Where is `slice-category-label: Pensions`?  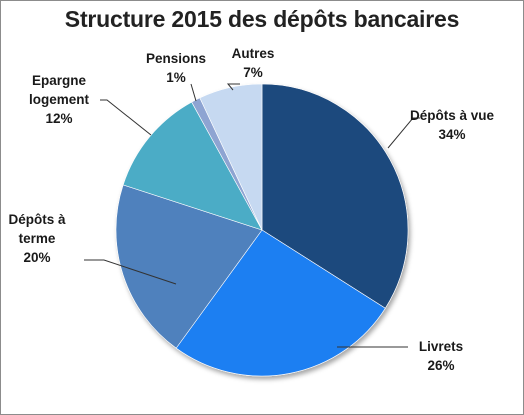
slice-category-label: Pensions is located at coordinates (176, 58).